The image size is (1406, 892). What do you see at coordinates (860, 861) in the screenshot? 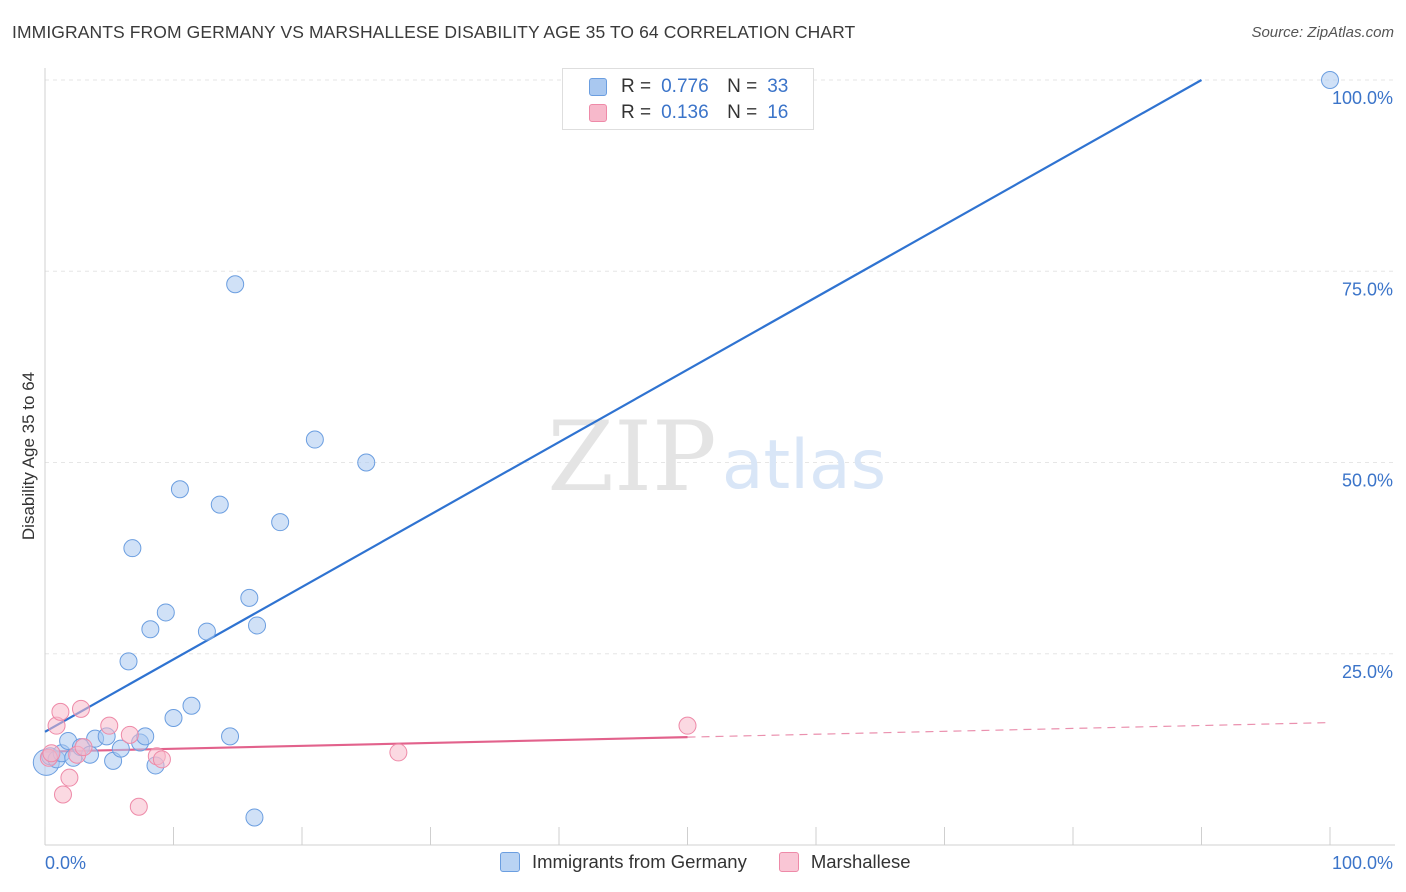
I see `series-label-marshallese: Marshallese` at bounding box center [860, 861].